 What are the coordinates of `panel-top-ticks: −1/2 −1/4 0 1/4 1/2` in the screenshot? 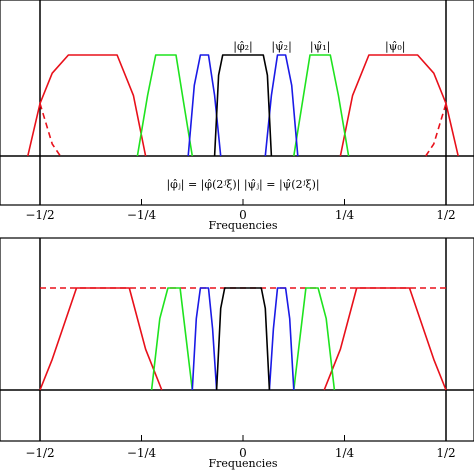 It's located at (240, 210).